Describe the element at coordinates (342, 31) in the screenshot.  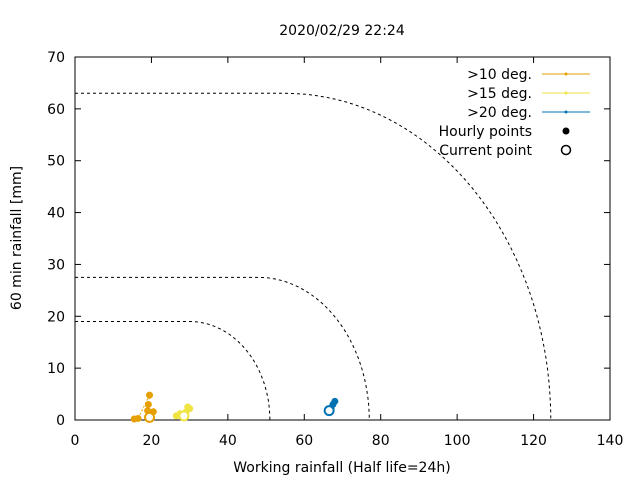
I see `chart-title: 2020/02/29 22:24` at that location.